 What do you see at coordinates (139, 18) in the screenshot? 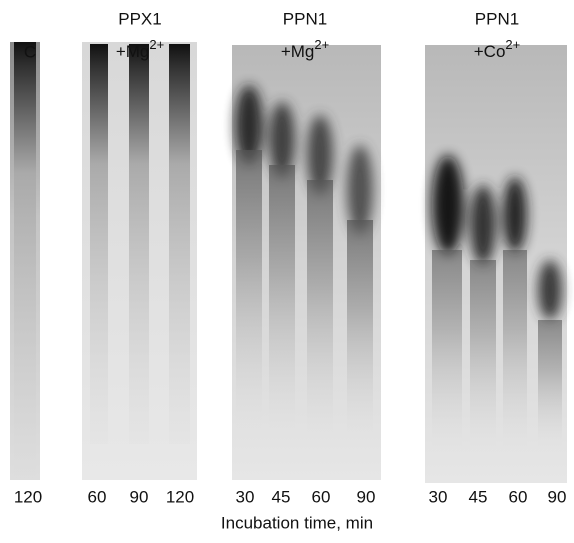
I see `enzyme-label: PPX1` at bounding box center [139, 18].